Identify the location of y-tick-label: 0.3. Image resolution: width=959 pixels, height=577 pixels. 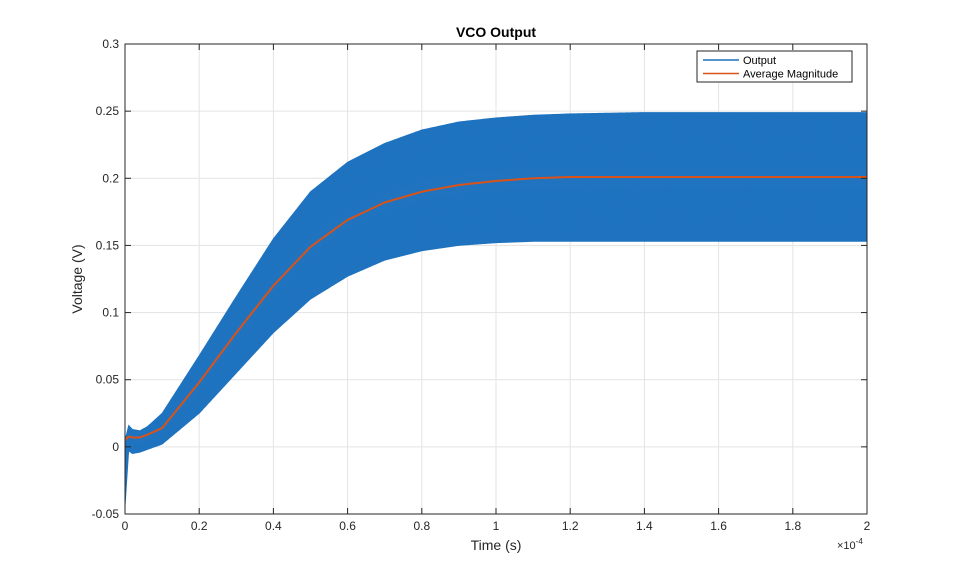
(110, 44).